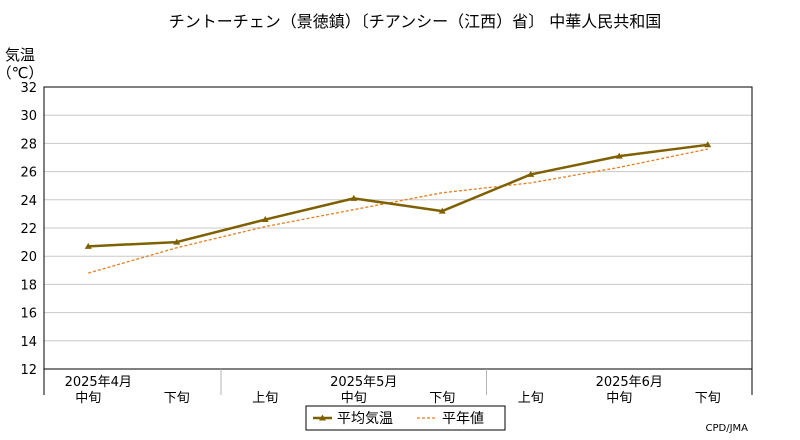 This screenshot has height=440, width=800. Describe the element at coordinates (20, 55) in the screenshot. I see `y-axis-label: 気温` at that location.